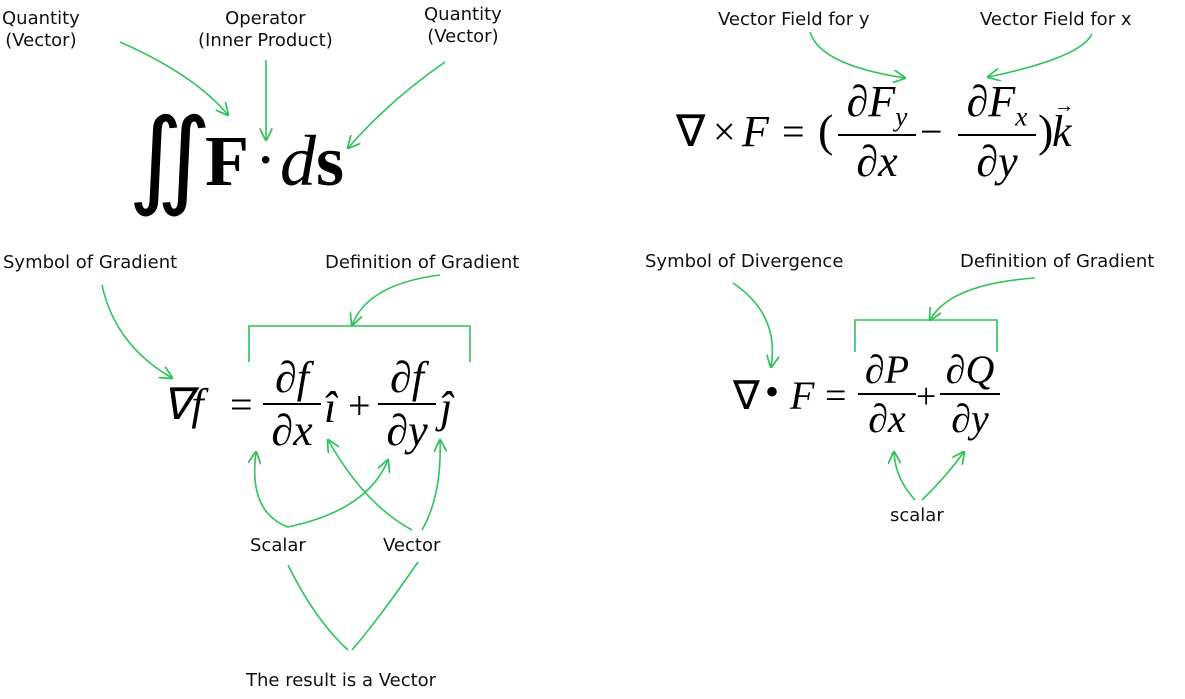 This screenshot has width=1185, height=699. Describe the element at coordinates (1040, 55) in the screenshot. I see `arrow-vector-field-x` at that location.